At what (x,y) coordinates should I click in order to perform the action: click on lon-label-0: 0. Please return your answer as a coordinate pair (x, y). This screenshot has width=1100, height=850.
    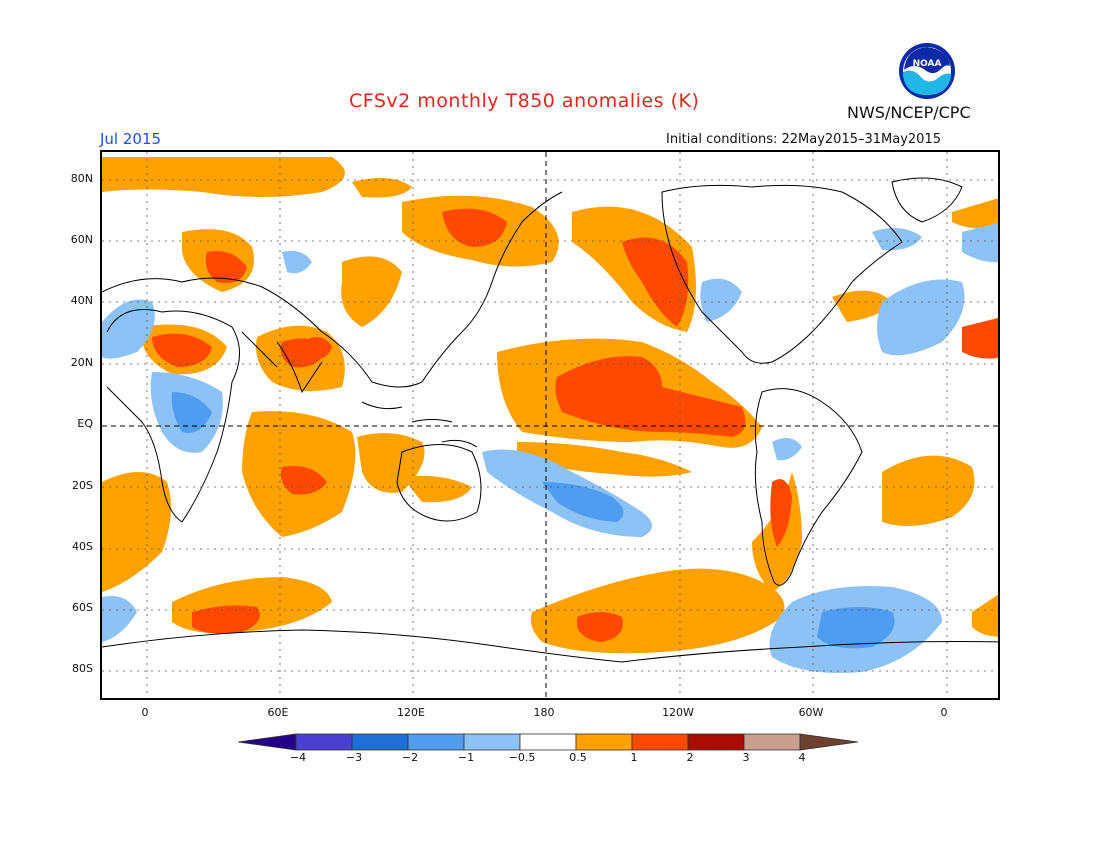
    Looking at the image, I should click on (145, 712).